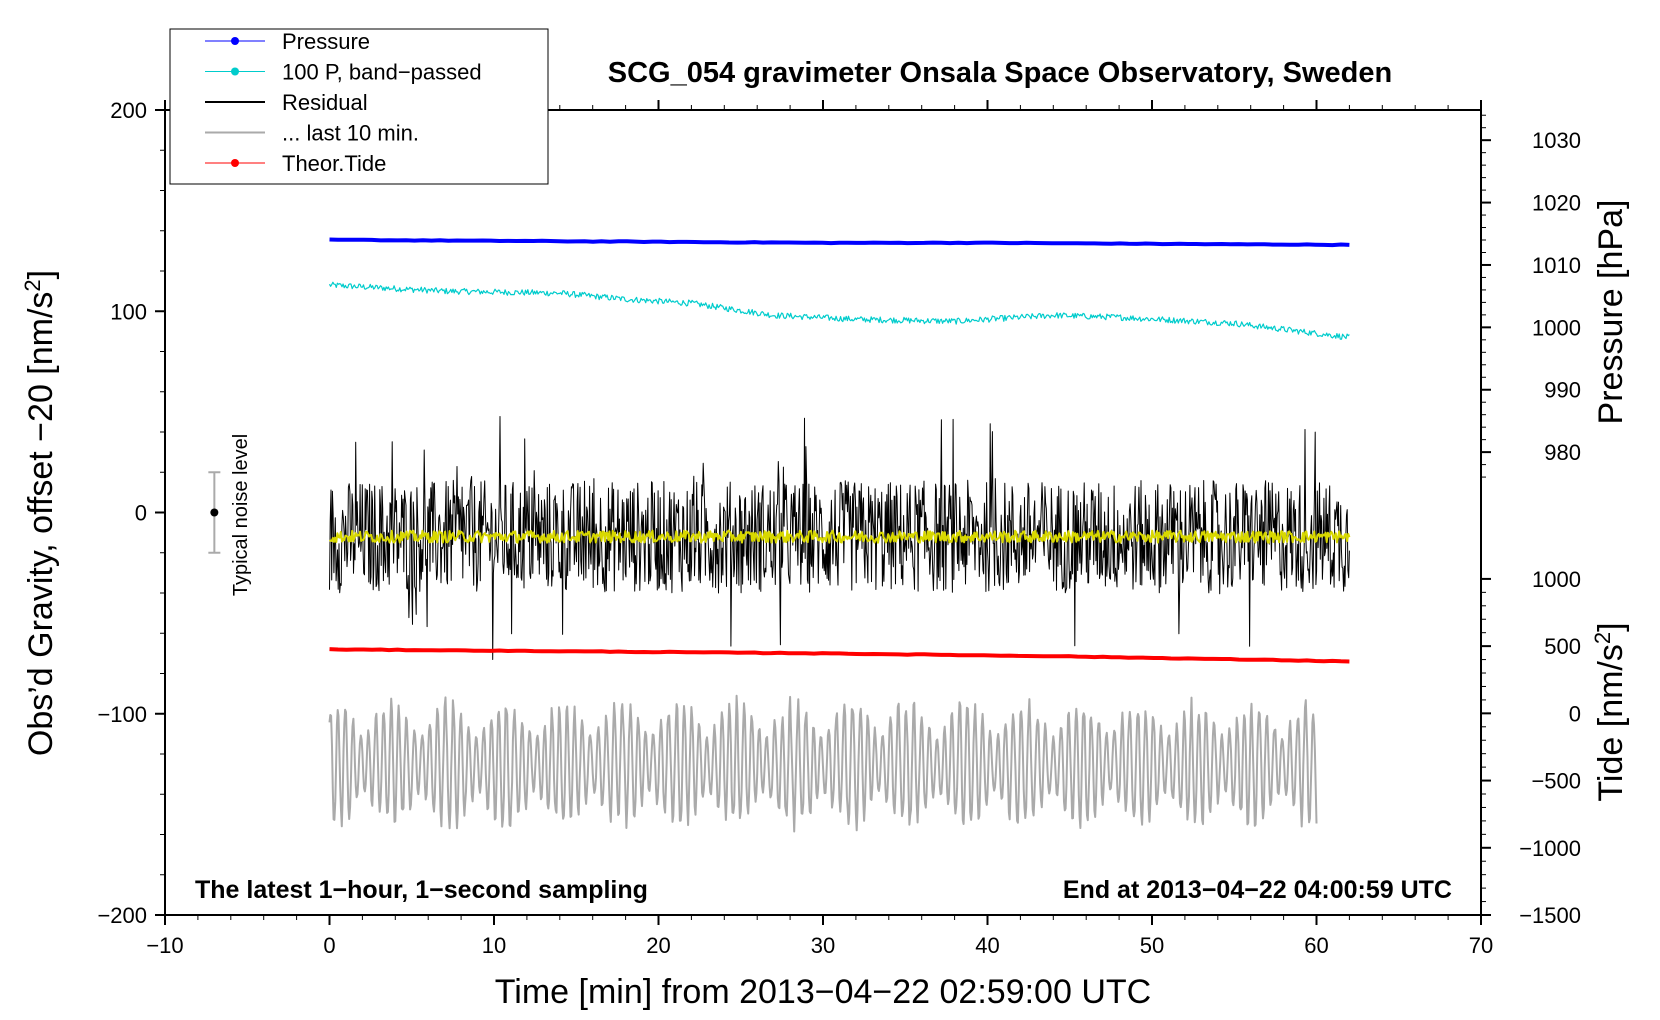 This screenshot has width=1660, height=1020. Describe the element at coordinates (1152, 945) in the screenshot. I see `x-tick-label: 50` at that location.